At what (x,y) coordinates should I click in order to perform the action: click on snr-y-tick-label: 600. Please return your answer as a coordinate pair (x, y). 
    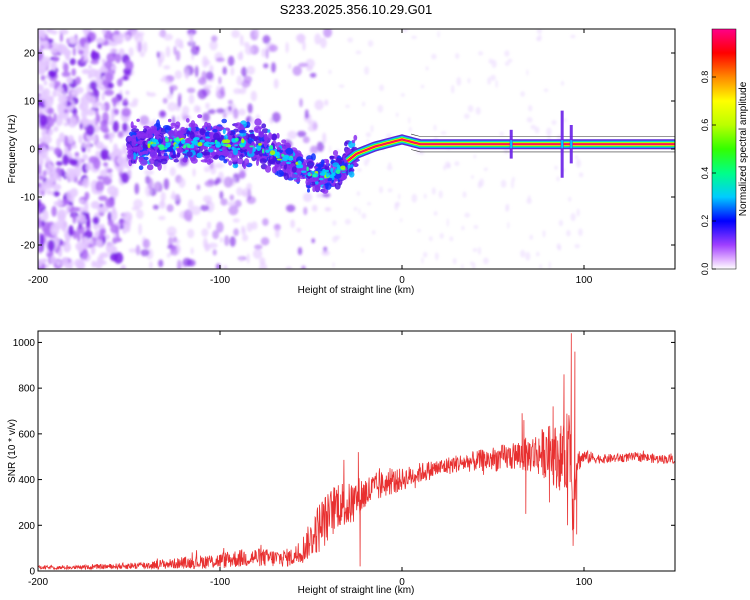
    Looking at the image, I should click on (26, 434).